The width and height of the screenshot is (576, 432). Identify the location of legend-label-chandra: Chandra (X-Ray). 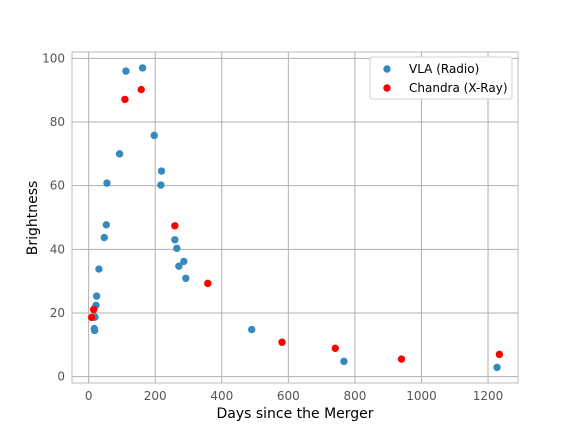
(458, 88).